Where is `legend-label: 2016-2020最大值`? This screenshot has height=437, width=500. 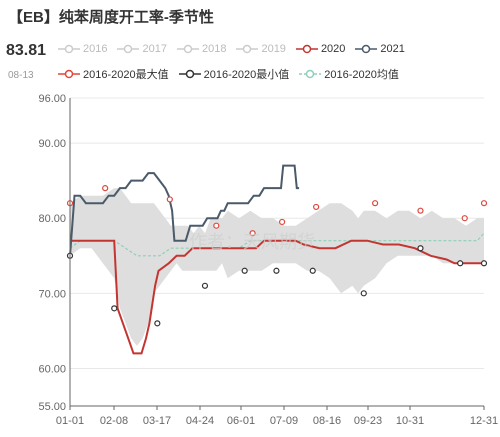
legend-label: 2016-2020最大值 is located at coordinates (126, 75).